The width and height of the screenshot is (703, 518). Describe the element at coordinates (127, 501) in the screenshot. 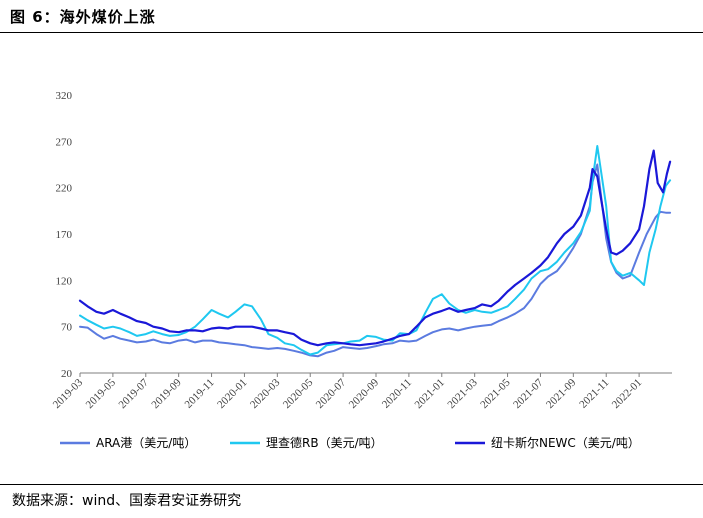

I see `data-source-note: 数据来源：wind、国泰君安证券研究` at that location.